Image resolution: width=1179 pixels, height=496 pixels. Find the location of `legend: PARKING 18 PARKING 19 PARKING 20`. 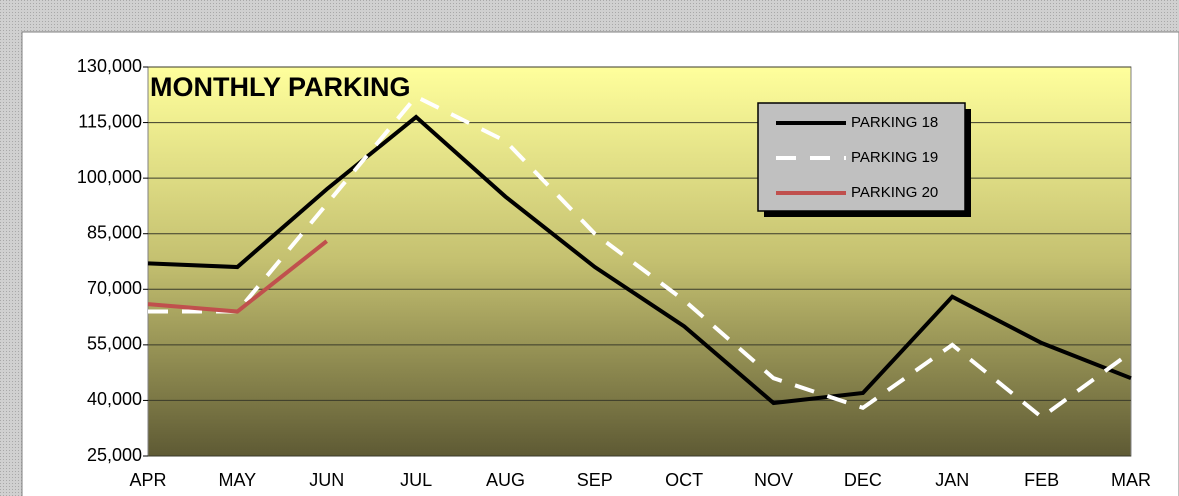

legend: PARKING 18 PARKING 19 PARKING 20 is located at coordinates (864, 159).